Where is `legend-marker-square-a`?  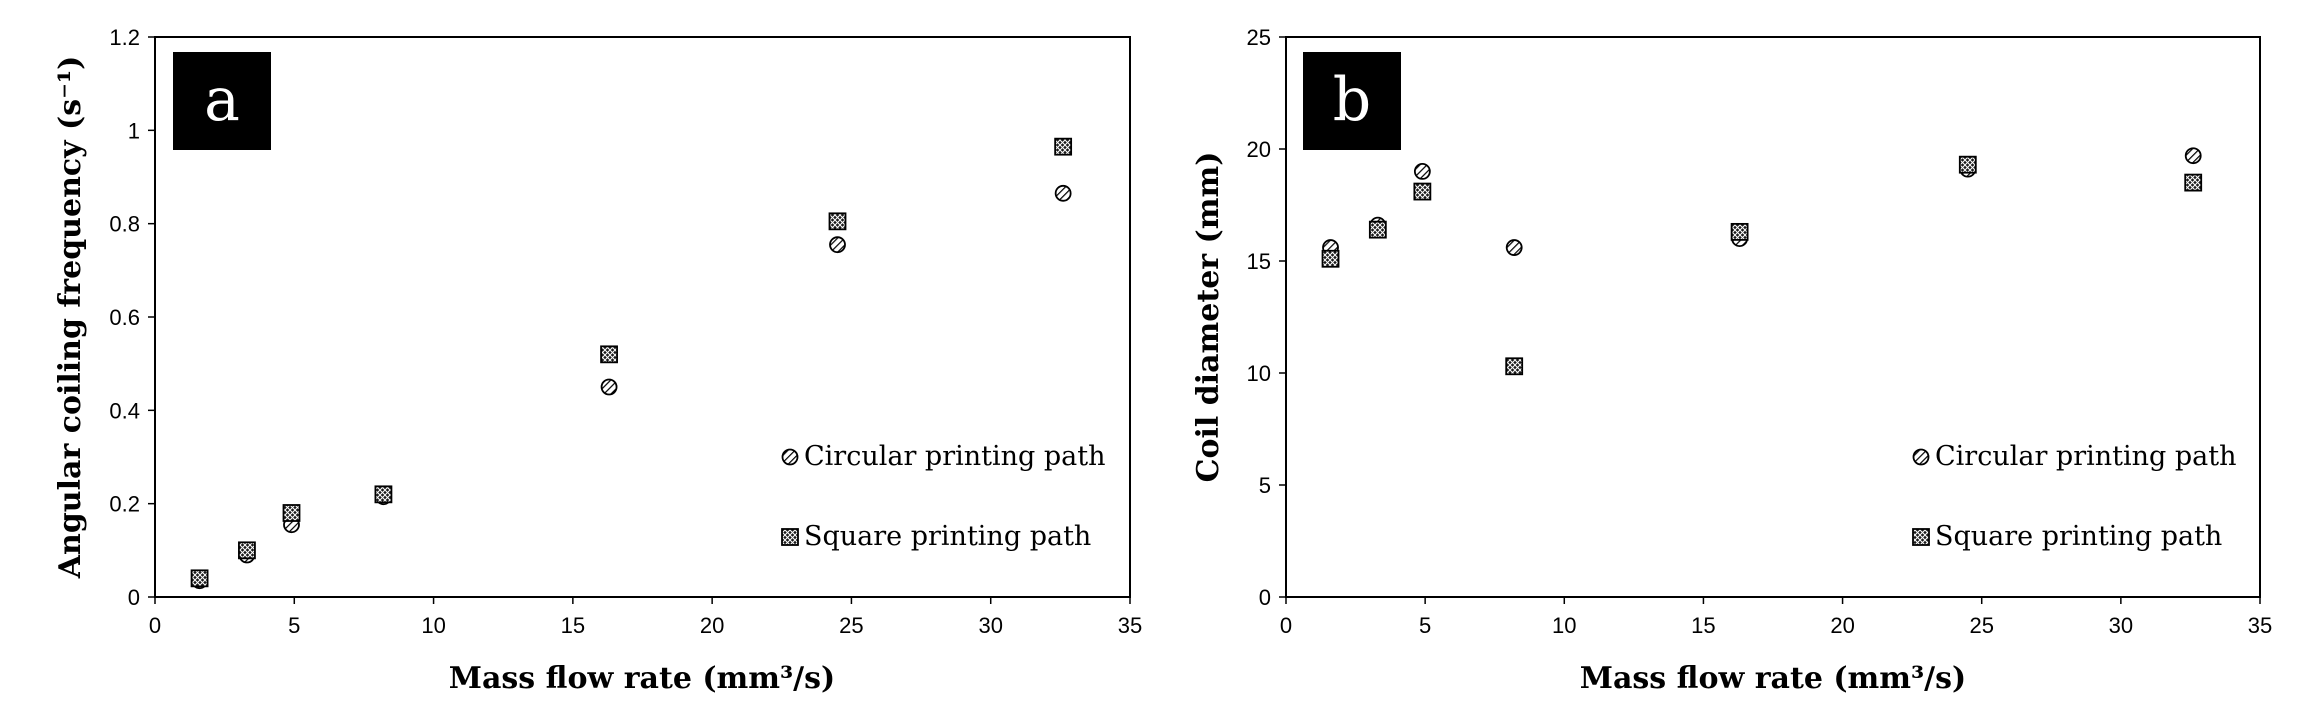 legend-marker-square-a is located at coordinates (790, 537).